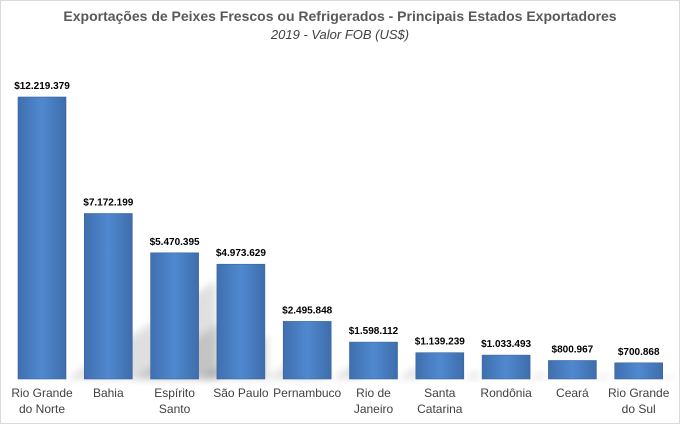 This screenshot has height=424, width=680. I want to click on category-label: Espírito Santo, so click(174, 401).